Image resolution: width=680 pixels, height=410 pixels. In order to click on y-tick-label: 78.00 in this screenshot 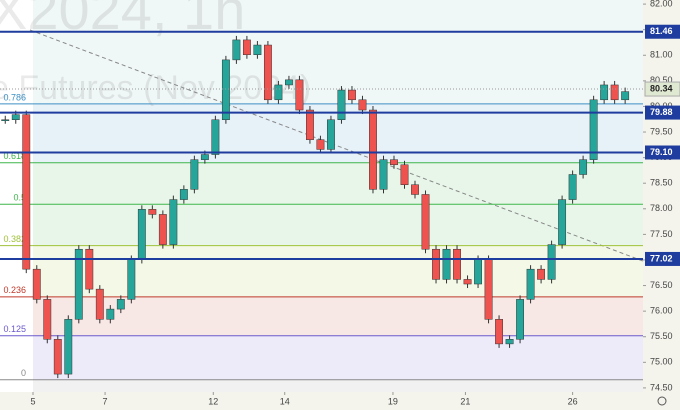, I will do `click(661, 208)`.